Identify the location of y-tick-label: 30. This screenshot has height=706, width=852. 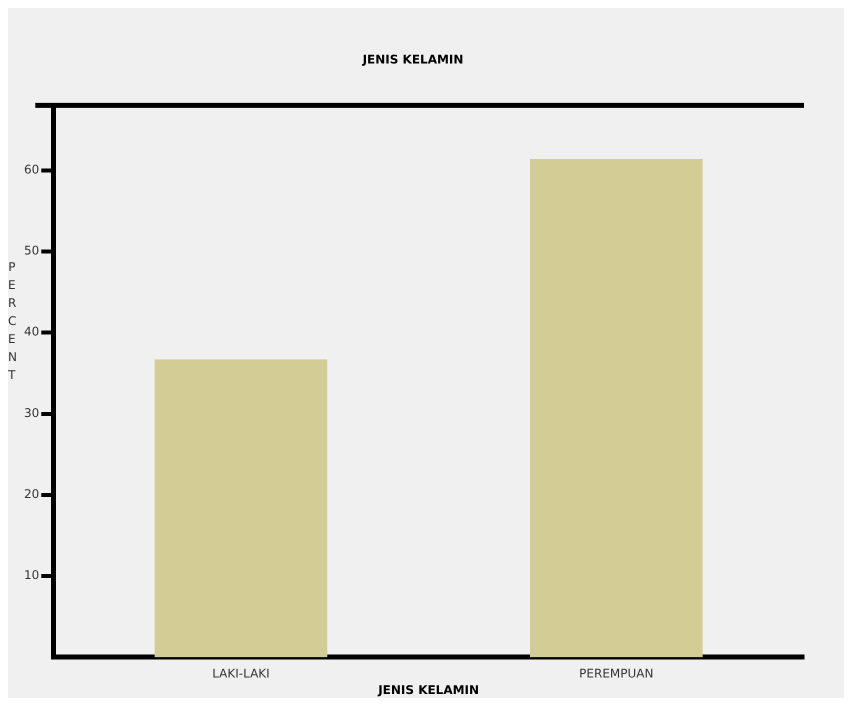
(32, 413).